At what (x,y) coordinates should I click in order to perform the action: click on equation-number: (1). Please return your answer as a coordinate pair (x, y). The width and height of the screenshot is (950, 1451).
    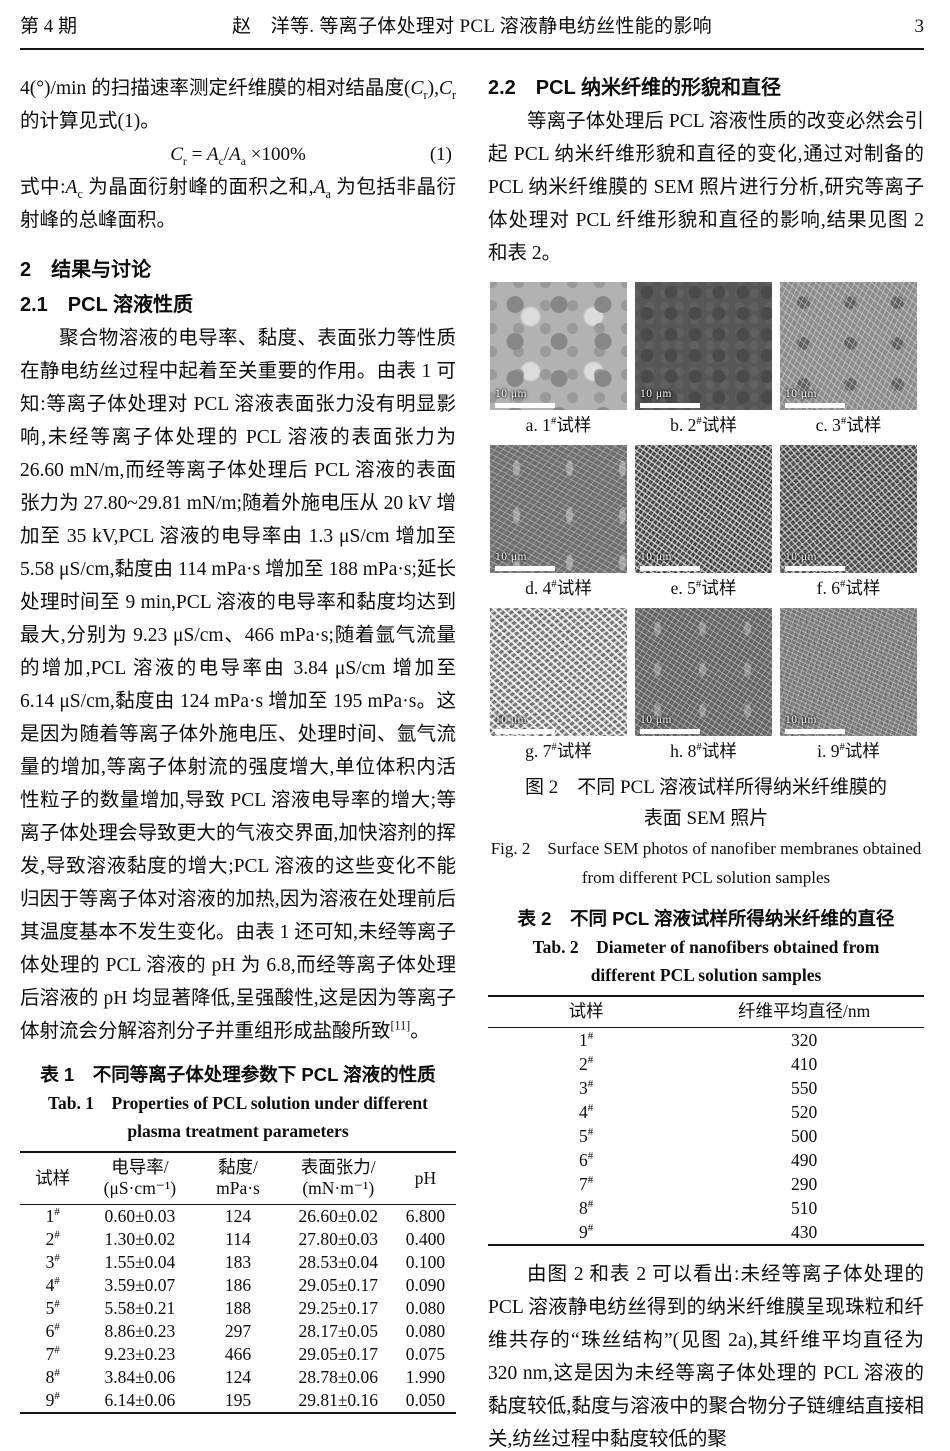
    Looking at the image, I should click on (440, 154).